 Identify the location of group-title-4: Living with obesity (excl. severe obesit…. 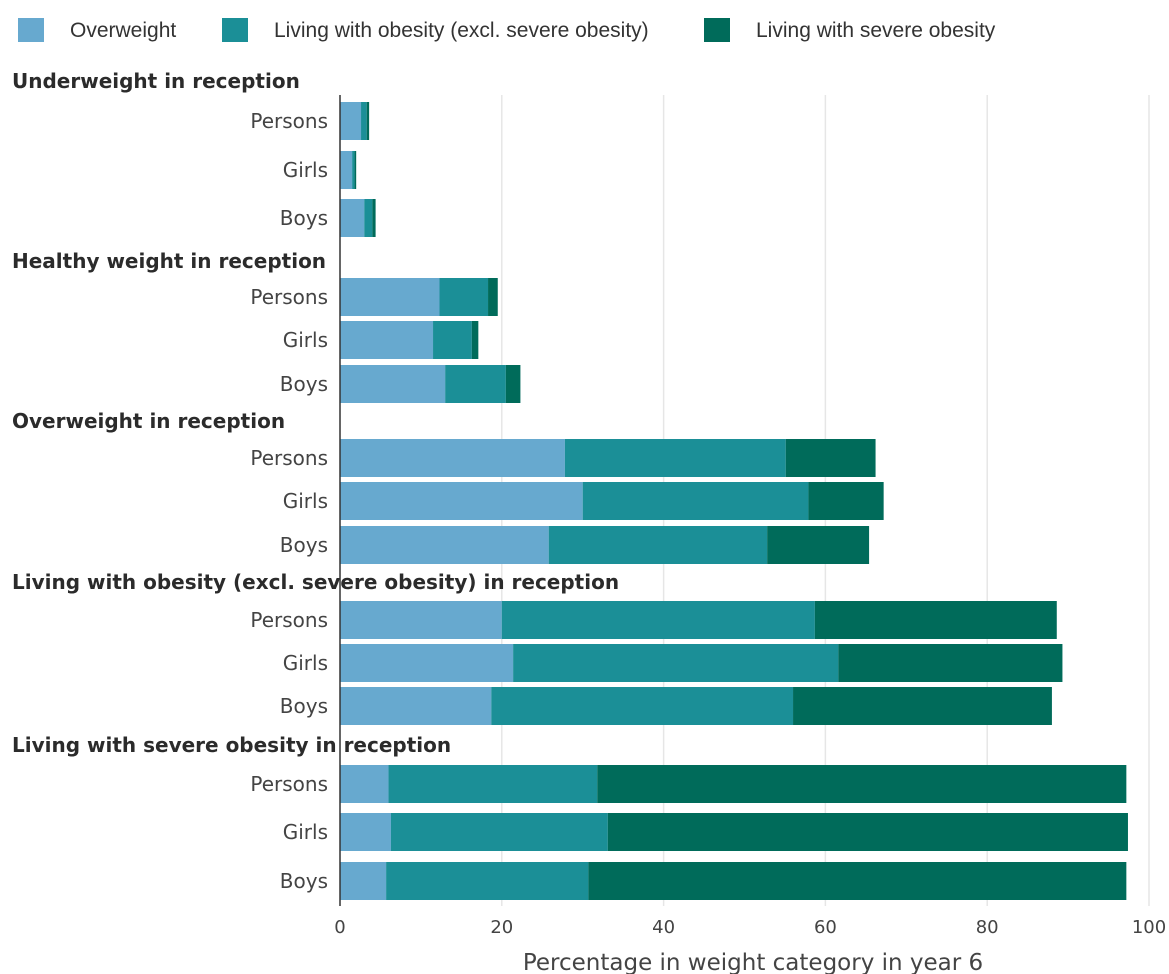
(315, 582).